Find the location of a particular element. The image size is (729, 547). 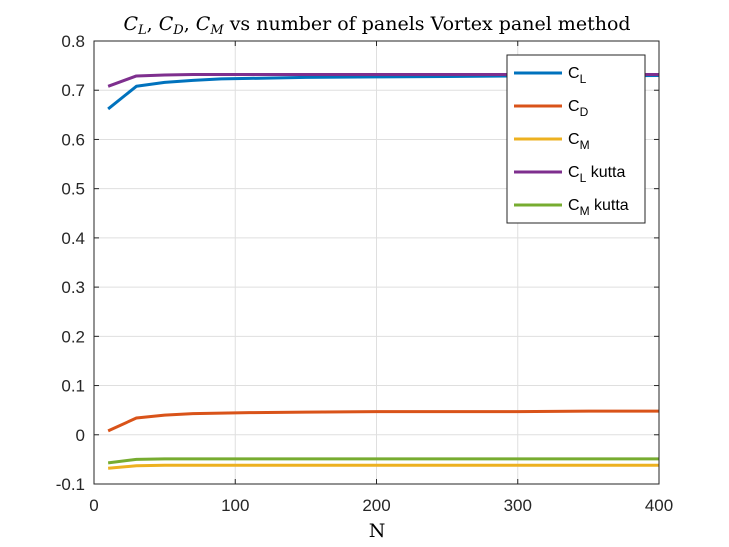

legend: CL CD CM CL kutta CM kutta is located at coordinates (576, 139).